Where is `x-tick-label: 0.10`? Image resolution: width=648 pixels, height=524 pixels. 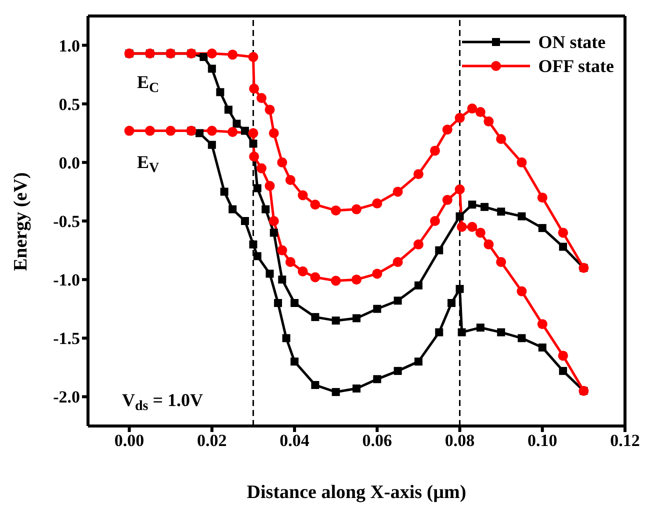
x-tick-label: 0.10 is located at coordinates (543, 440).